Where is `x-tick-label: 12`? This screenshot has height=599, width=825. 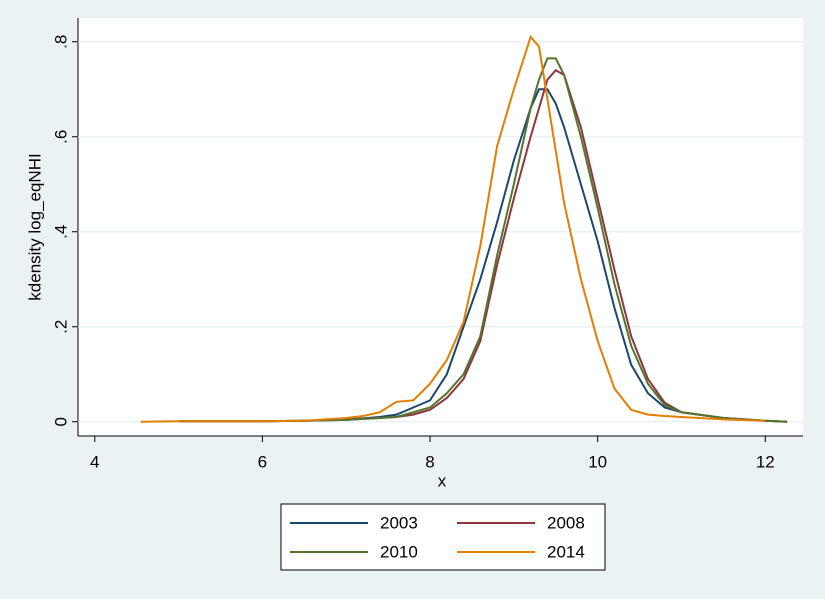 x-tick-label: 12 is located at coordinates (765, 461).